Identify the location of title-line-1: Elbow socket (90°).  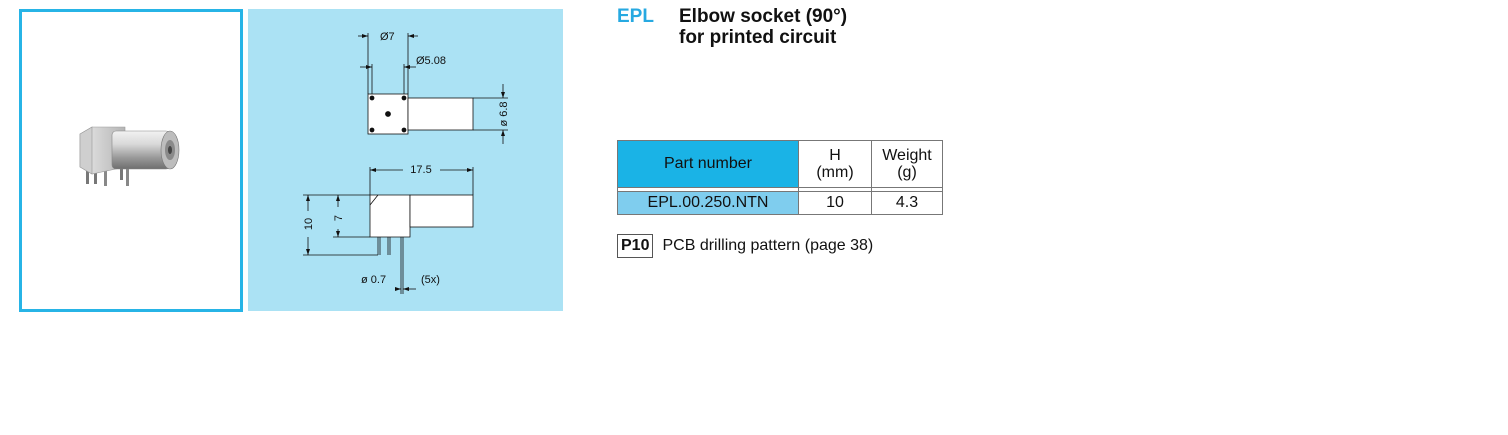
(763, 16).